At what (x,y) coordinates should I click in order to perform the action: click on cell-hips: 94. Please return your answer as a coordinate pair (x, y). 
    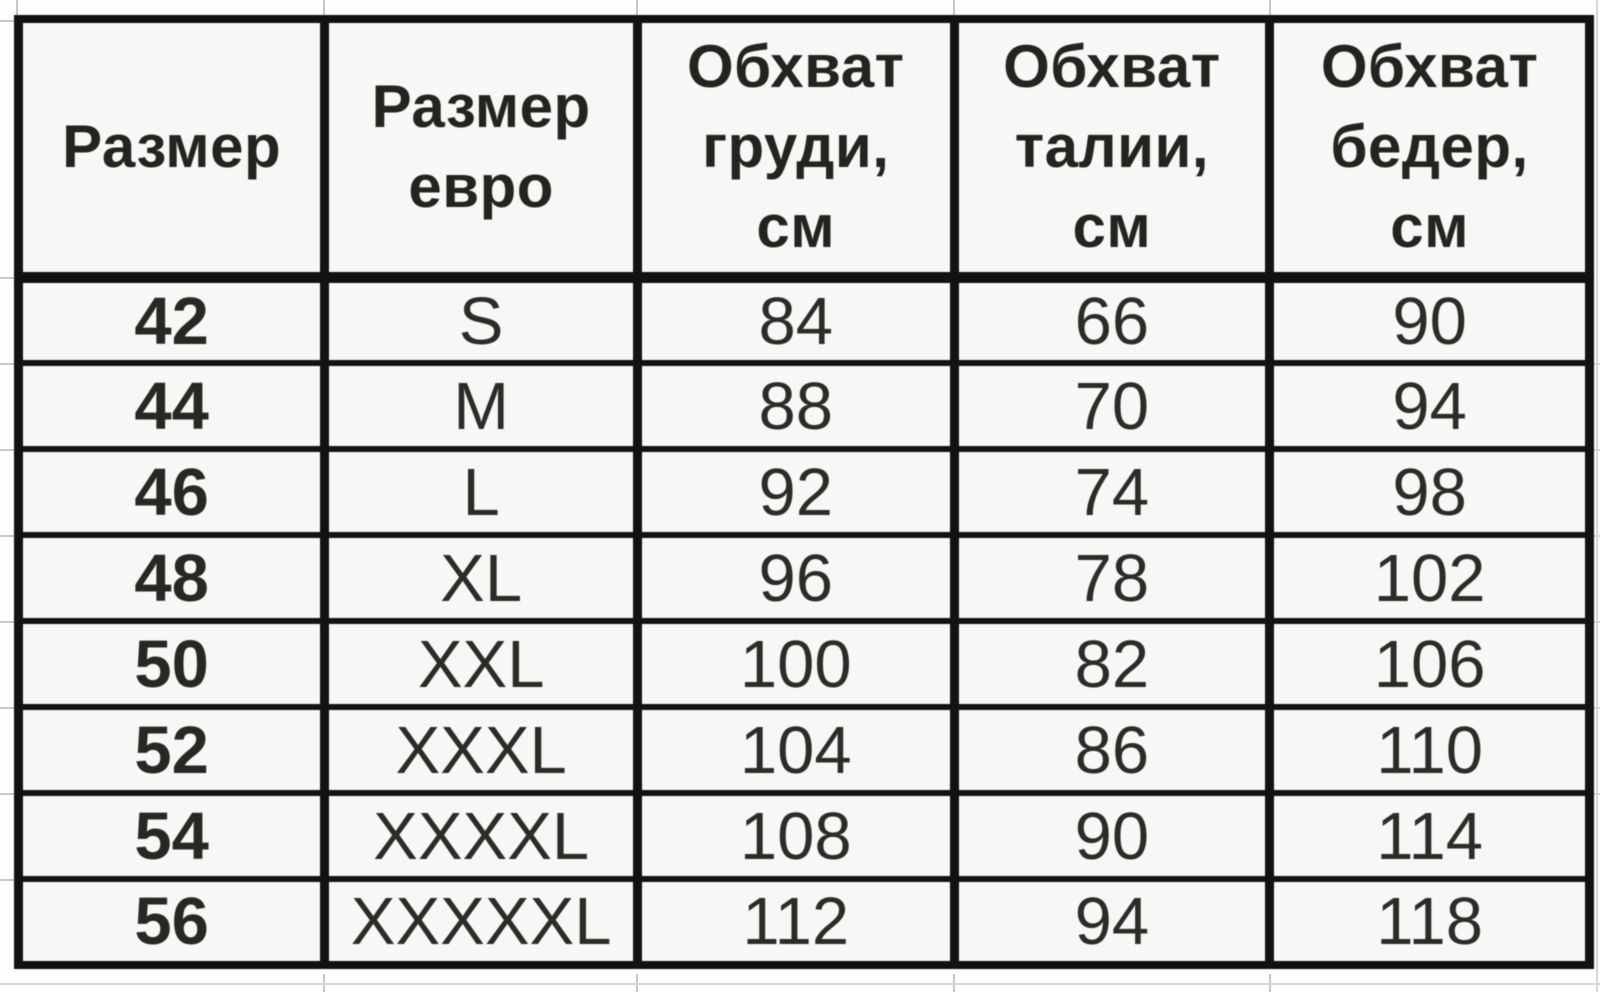
    Looking at the image, I should click on (1429, 406).